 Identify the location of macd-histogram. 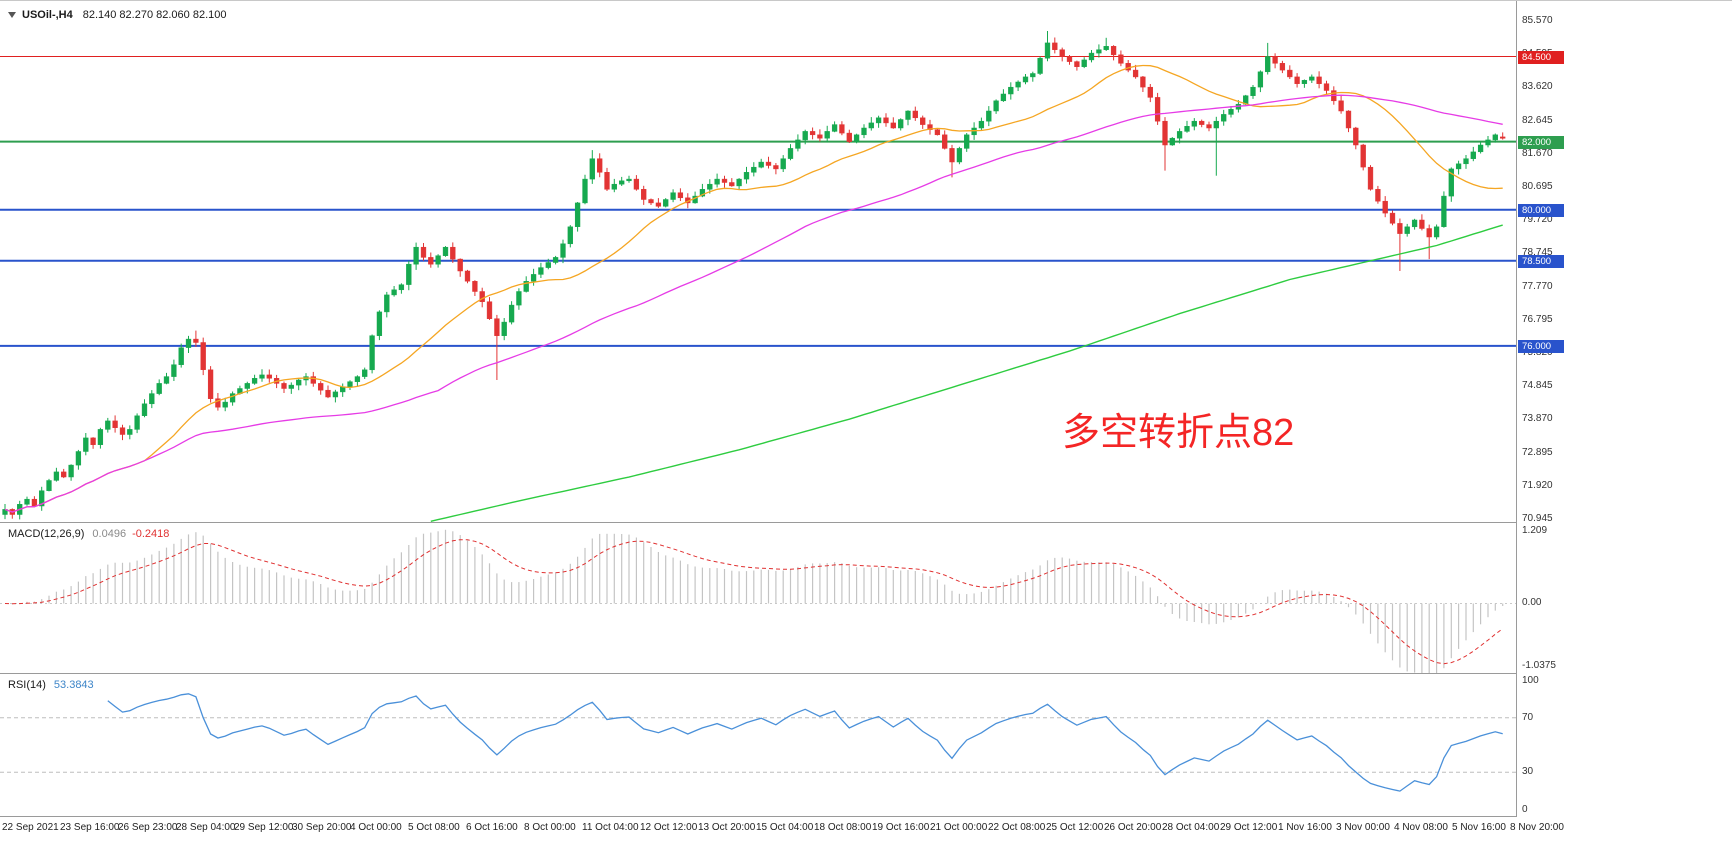
(757, 601).